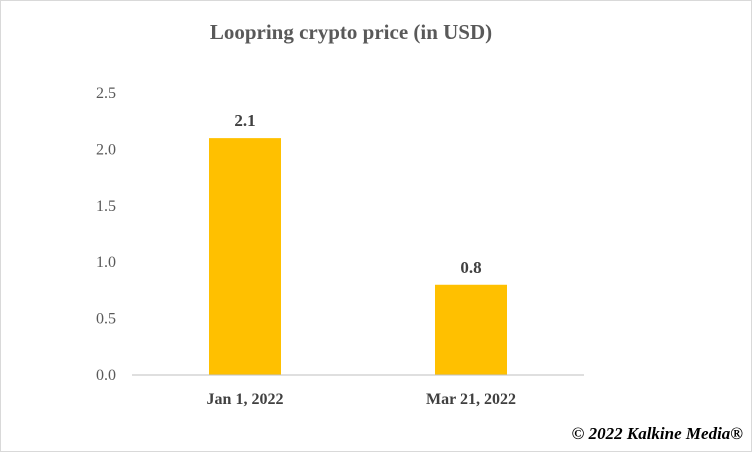 This screenshot has height=452, width=752. I want to click on y-tick-label: 1.5, so click(106, 206).